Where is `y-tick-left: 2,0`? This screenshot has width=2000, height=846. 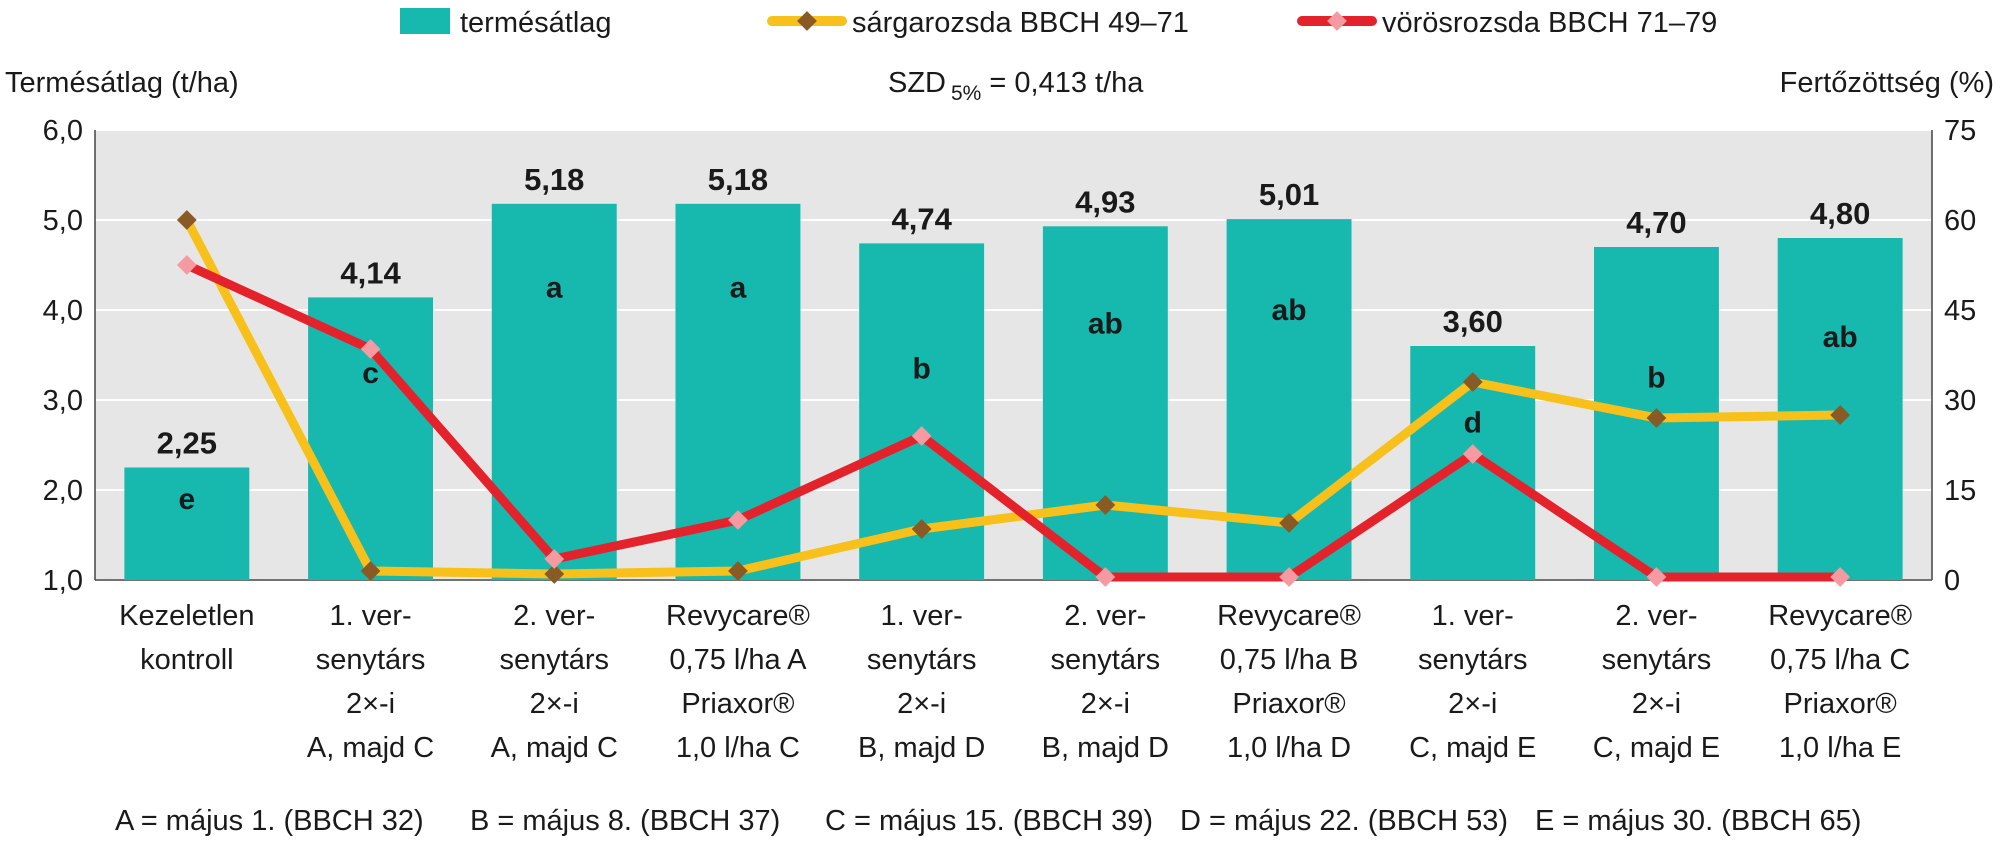
y-tick-left: 2,0 is located at coordinates (63, 491).